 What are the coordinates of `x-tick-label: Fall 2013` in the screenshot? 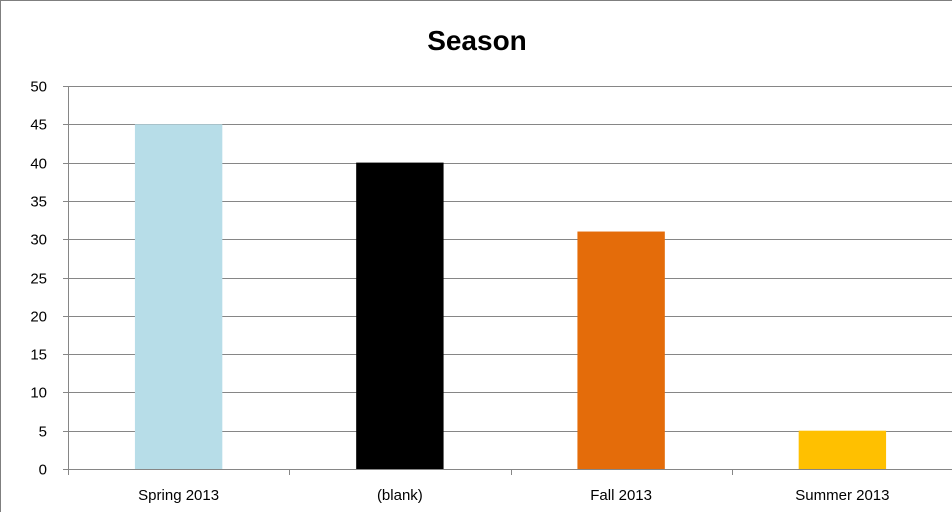 It's located at (621, 495).